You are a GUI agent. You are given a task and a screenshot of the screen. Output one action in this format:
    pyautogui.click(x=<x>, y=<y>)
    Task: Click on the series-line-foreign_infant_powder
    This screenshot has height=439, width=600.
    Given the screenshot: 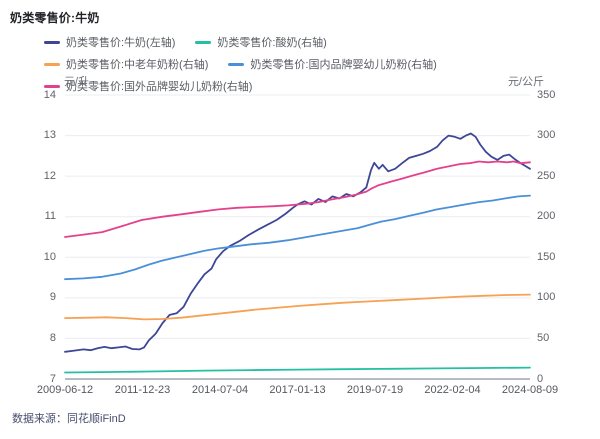 What is the action you would take?
    pyautogui.click(x=297, y=199)
    